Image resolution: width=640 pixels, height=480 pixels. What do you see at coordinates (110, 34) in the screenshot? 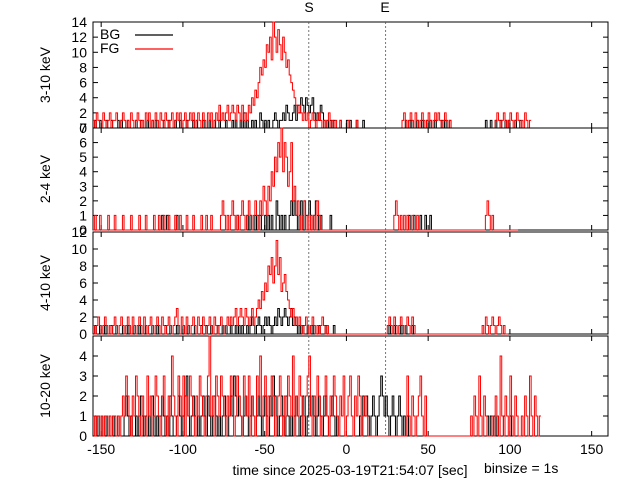
I see `legend-label-bg: BG` at bounding box center [110, 34].